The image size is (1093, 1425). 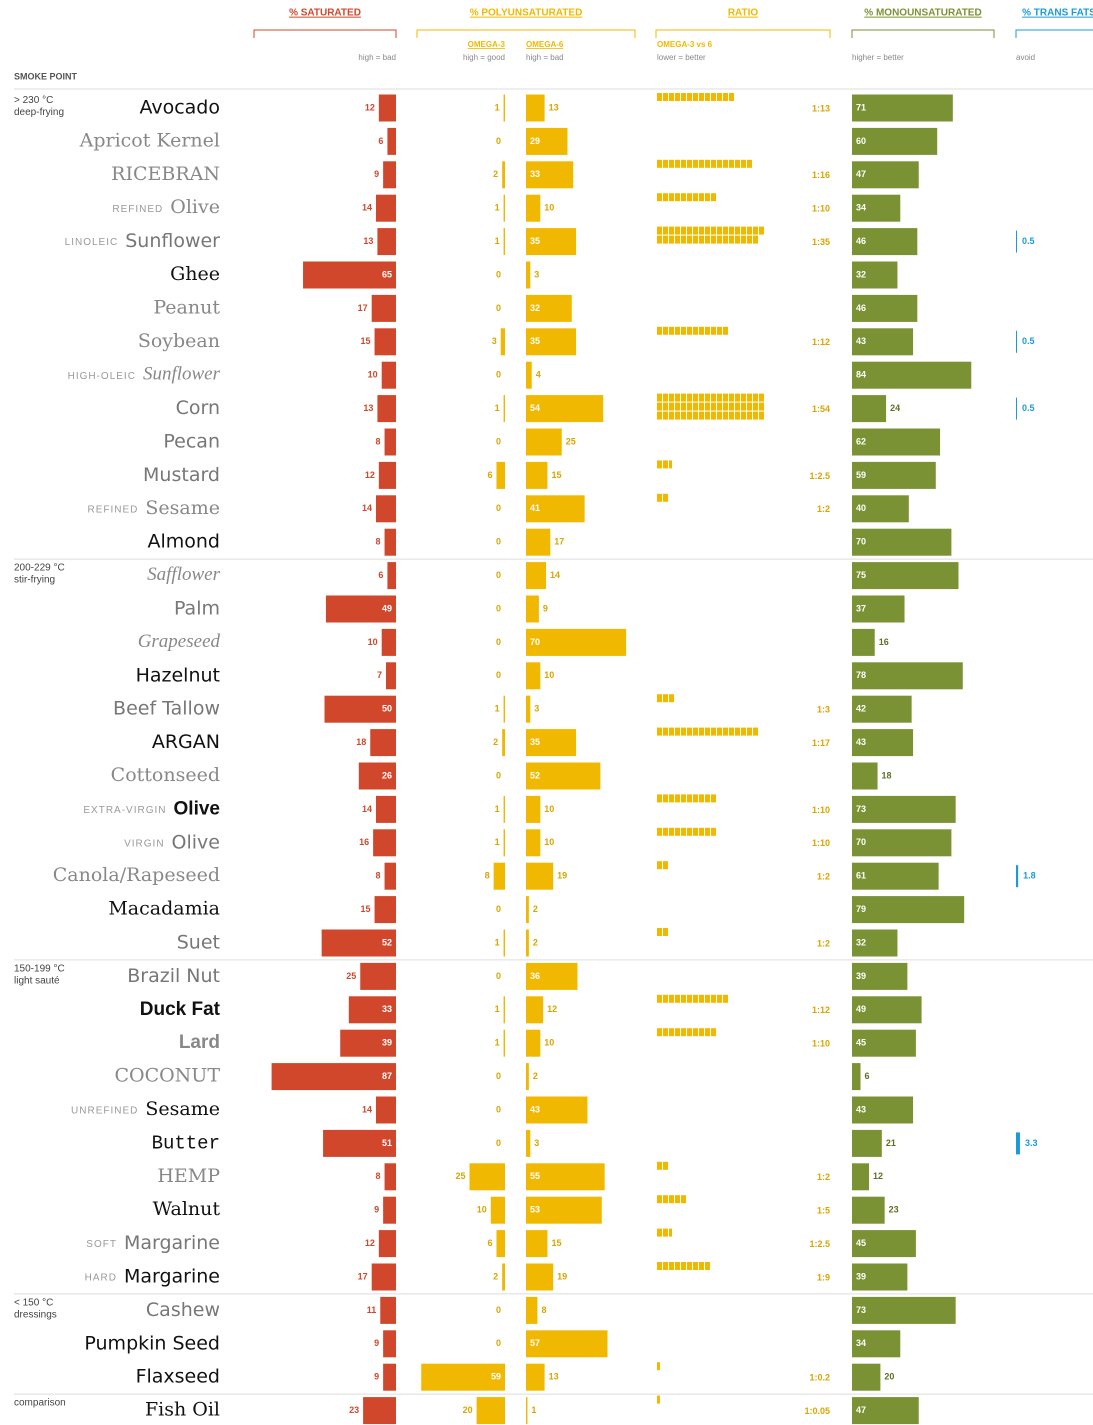 I want to click on oil-modifier: LINOLEIC, so click(x=92, y=242).